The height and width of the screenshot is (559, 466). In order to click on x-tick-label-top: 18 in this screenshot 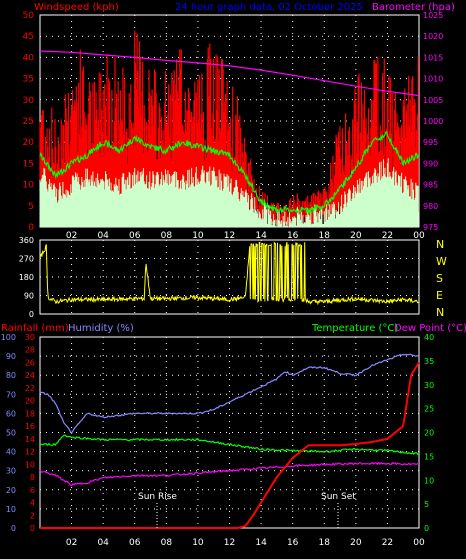, I will do `click(325, 236)`.